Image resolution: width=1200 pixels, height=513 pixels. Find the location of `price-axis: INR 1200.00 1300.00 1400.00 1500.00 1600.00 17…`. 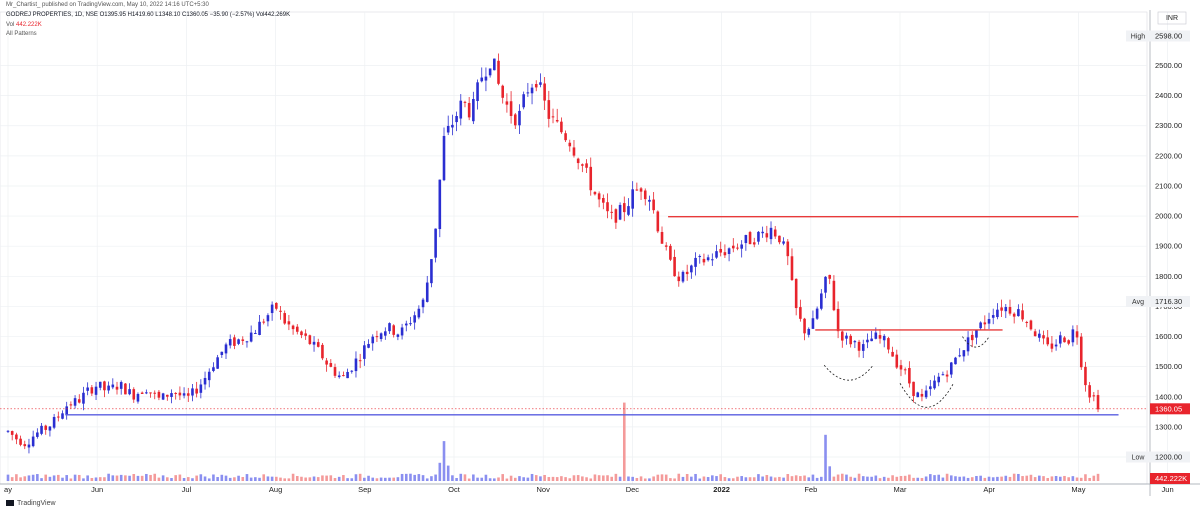

price-axis: INR 1200.00 1300.00 1400.00 1500.00 1600.00 17… is located at coordinates (1171, 236).